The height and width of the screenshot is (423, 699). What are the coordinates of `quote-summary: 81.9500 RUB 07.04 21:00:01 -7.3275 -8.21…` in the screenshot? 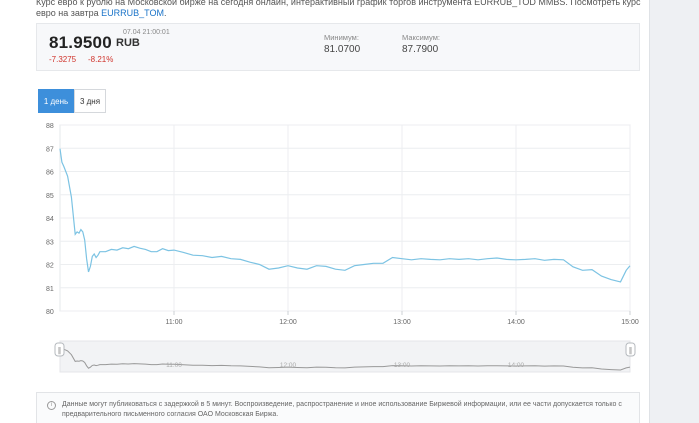 It's located at (338, 47).